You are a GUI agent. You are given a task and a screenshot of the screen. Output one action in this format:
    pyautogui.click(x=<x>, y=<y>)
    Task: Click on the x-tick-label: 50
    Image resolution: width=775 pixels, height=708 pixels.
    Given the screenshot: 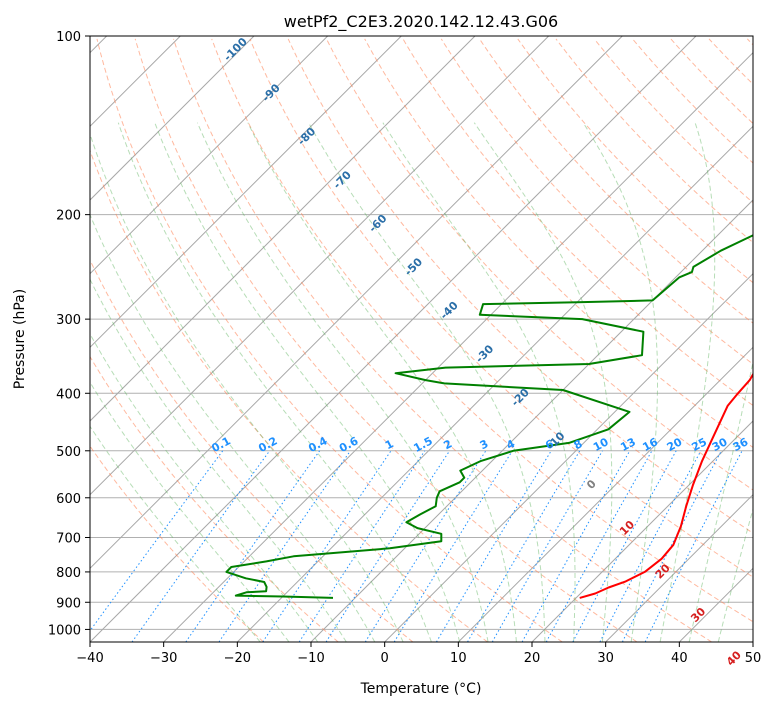 What is the action you would take?
    pyautogui.click(x=753, y=658)
    